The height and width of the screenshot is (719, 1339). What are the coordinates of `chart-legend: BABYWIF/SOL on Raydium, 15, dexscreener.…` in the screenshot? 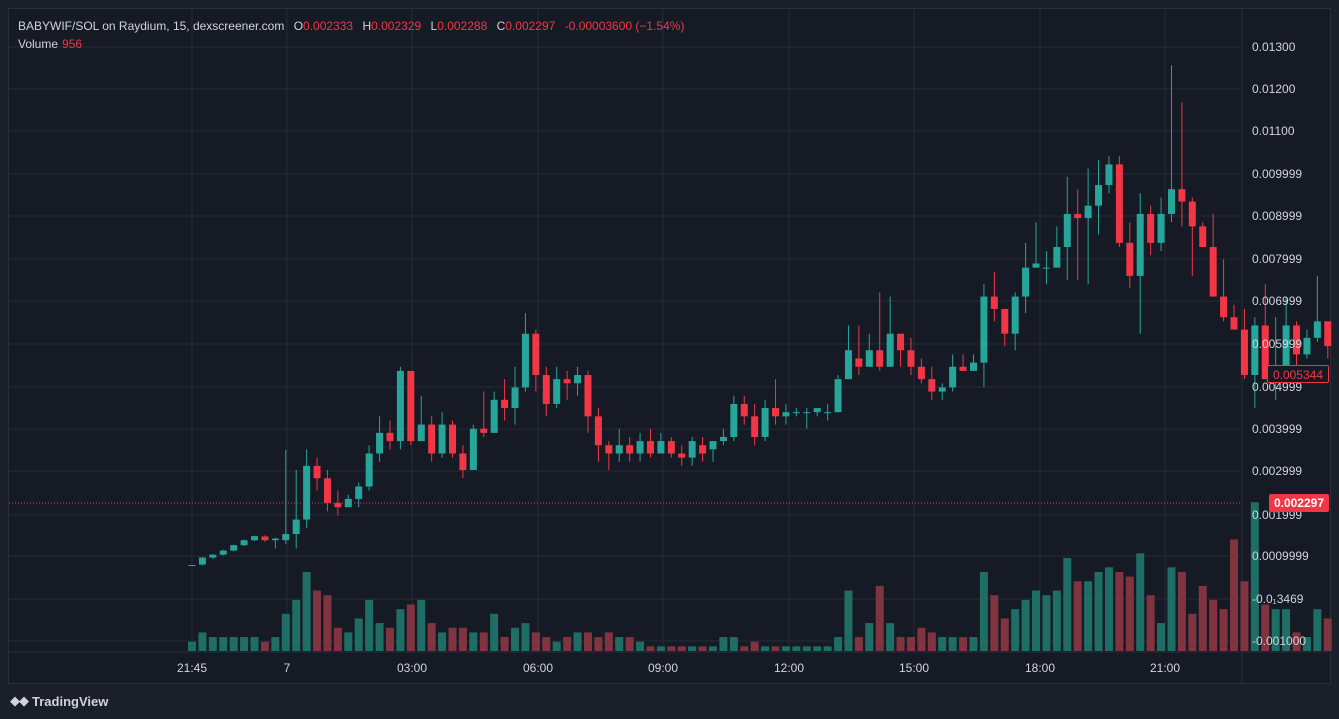 It's located at (351, 35).